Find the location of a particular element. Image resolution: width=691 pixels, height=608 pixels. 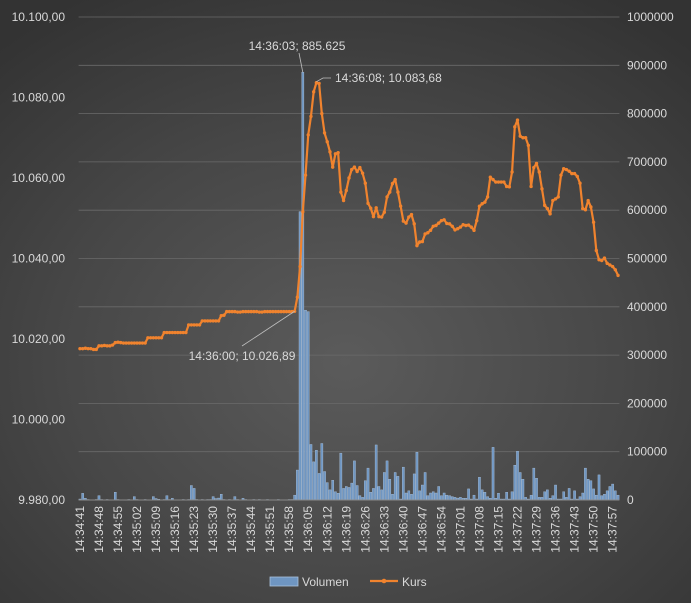

x-tick-label: 14:36:05 is located at coordinates (308, 529).